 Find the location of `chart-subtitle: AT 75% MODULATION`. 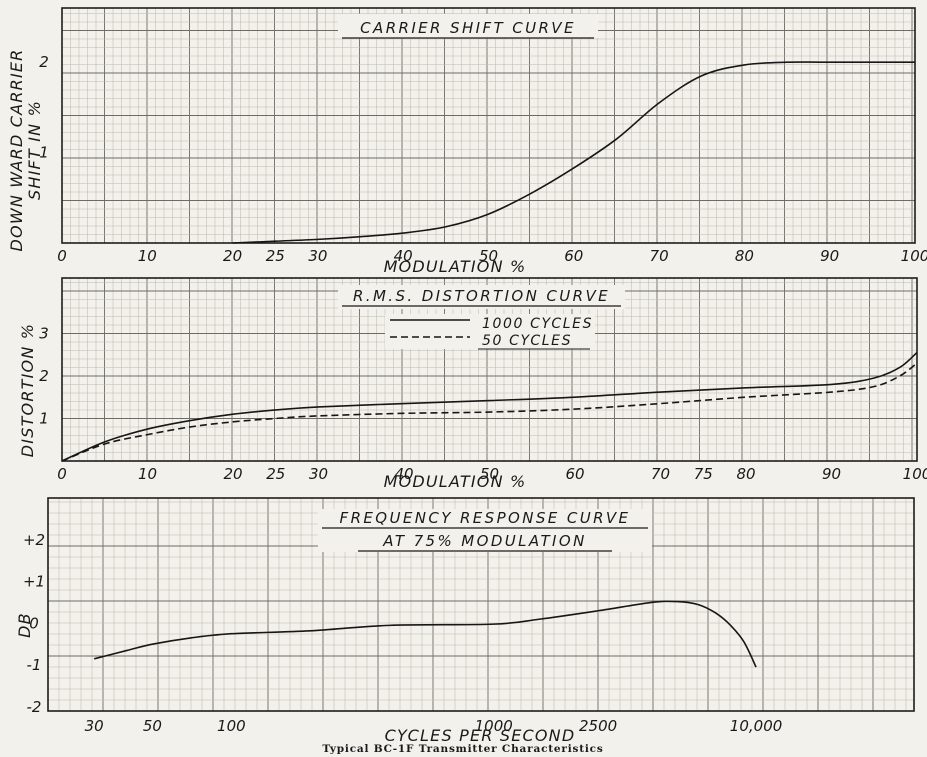

chart-subtitle: AT 75% MODULATION is located at coordinates (484, 541).